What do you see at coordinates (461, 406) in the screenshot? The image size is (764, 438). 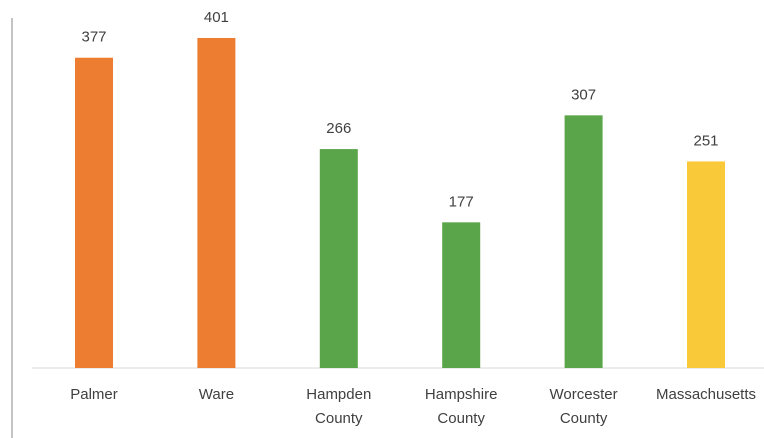 I see `x-tick-label: Hampshire County` at bounding box center [461, 406].